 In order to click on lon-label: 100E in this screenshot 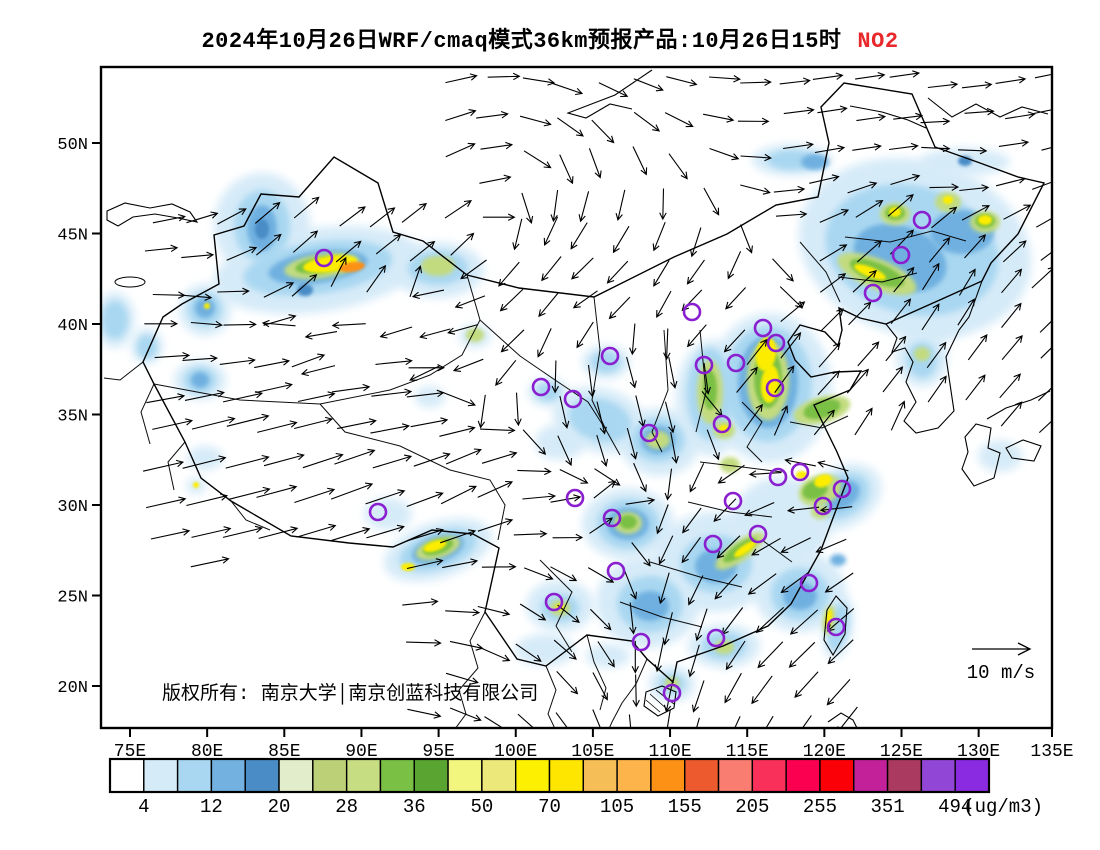, I will do `click(515, 752)`.